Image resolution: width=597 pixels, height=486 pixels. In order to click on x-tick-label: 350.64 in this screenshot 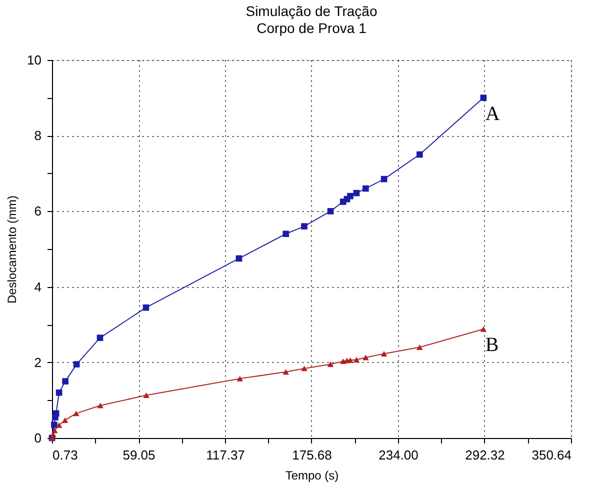, I will do `click(552, 455)`.